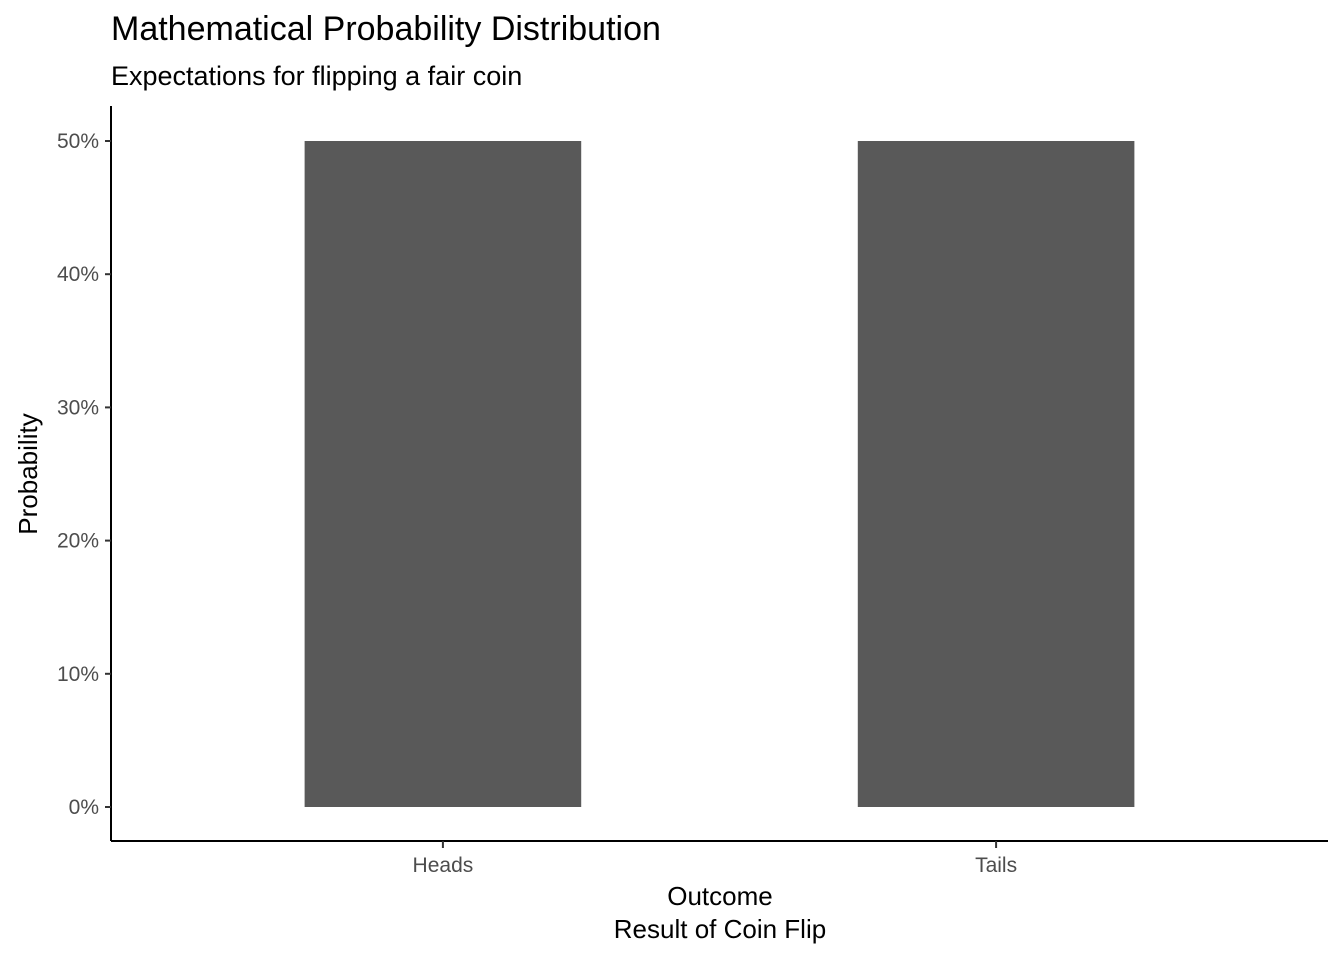 This screenshot has width=1344, height=960. What do you see at coordinates (78, 674) in the screenshot?
I see `y-tick-label: 10%` at bounding box center [78, 674].